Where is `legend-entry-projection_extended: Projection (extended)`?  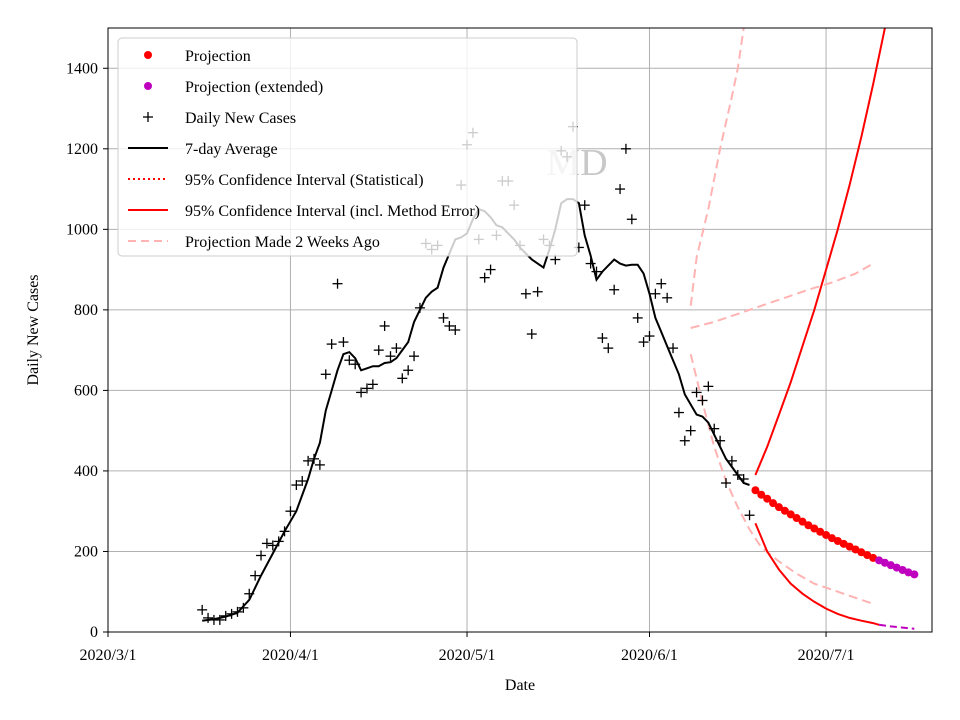
legend-entry-projection_extended: Projection (extended) is located at coordinates (233, 87).